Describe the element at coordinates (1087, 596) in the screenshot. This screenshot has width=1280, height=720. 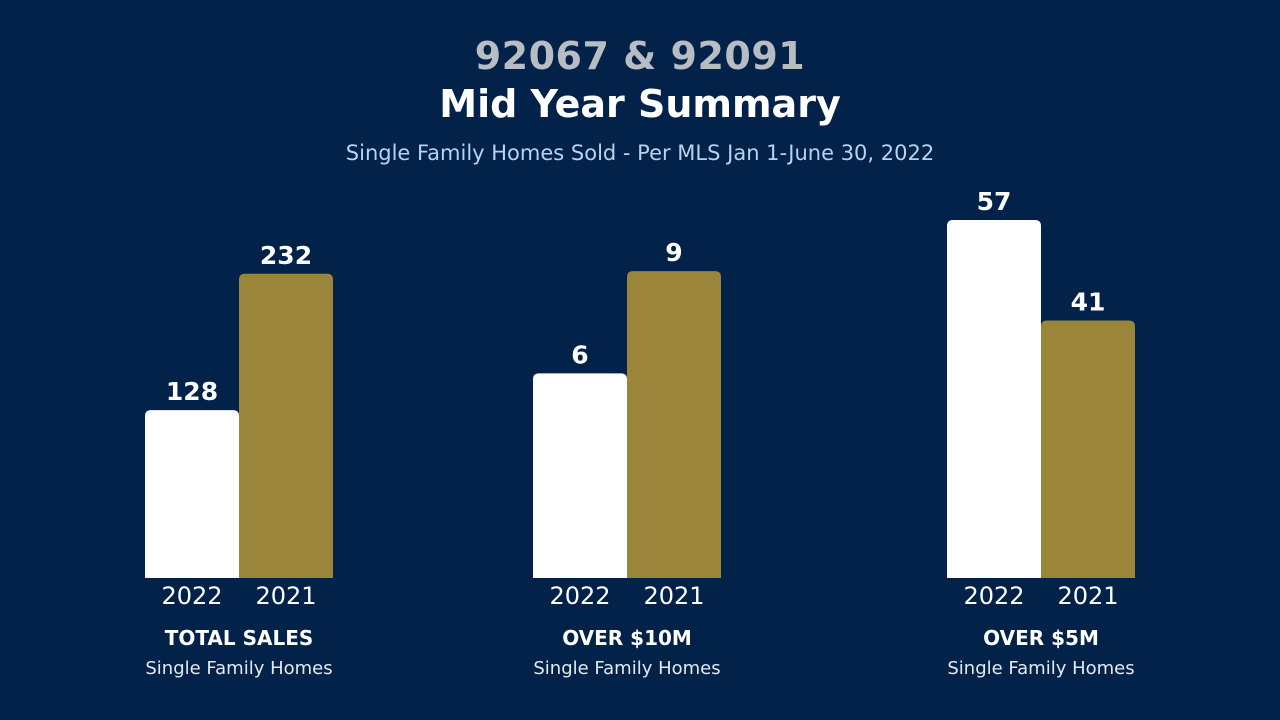
I see `year-label-2021-group-3: 2021` at that location.